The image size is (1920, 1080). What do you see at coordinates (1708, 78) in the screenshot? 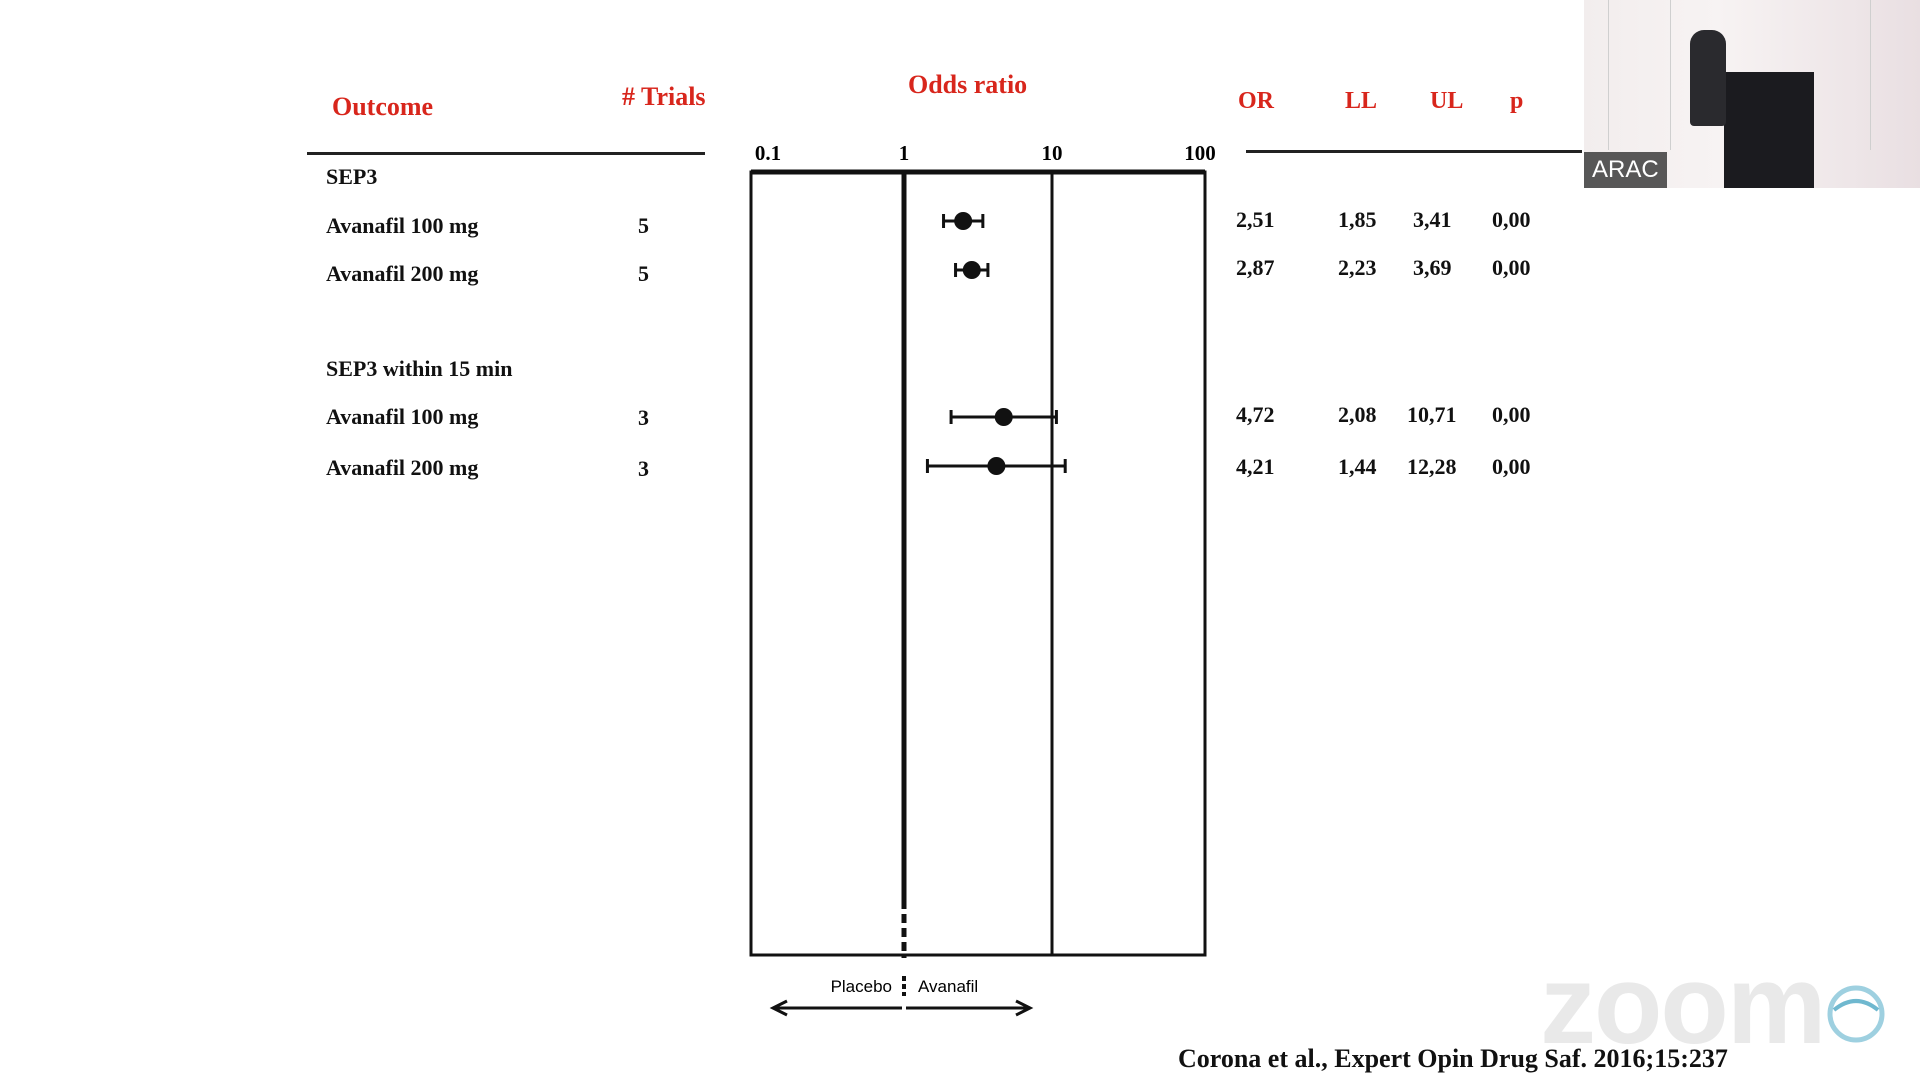
I see `speaker-silhouette` at bounding box center [1708, 78].